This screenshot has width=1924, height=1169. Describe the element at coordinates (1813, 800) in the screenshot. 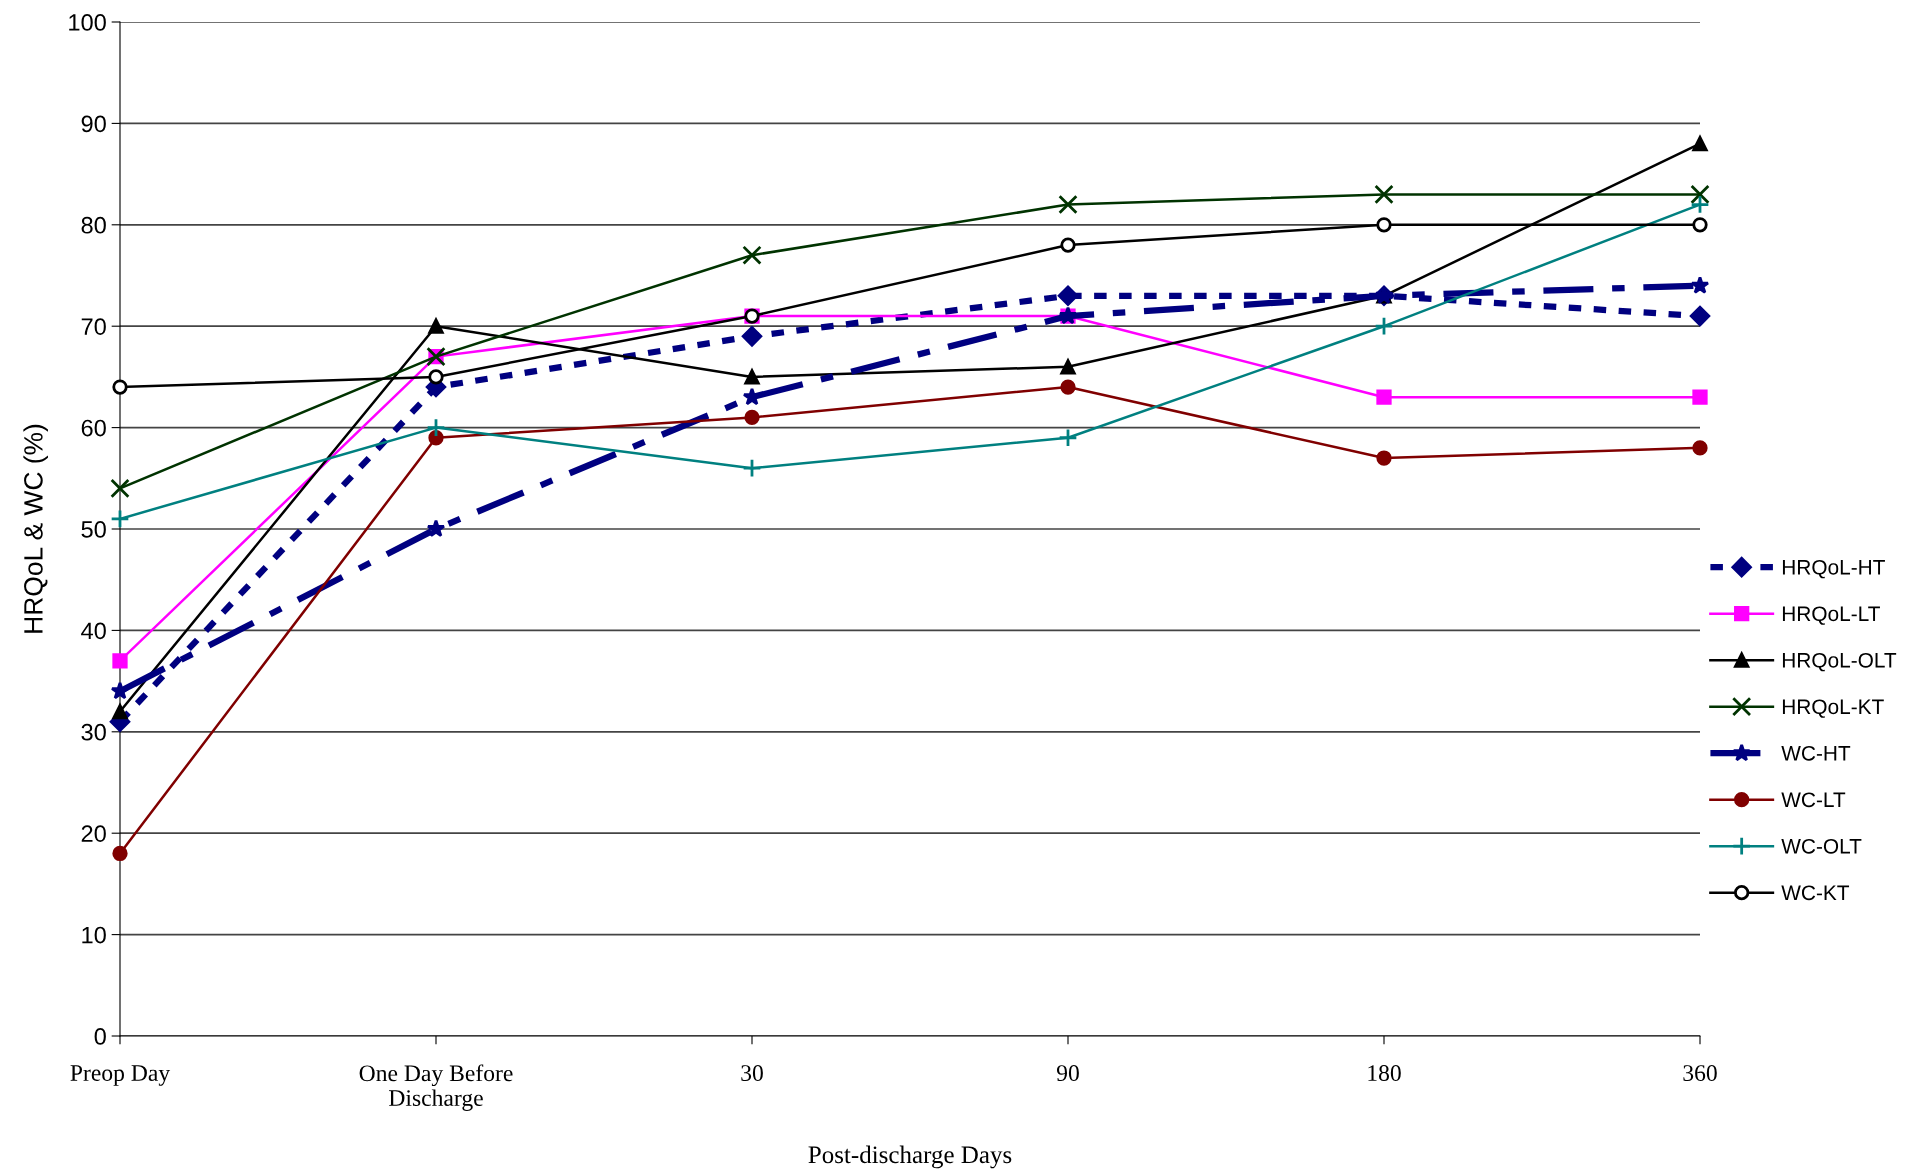

I see `legend-label: WC-LT` at that location.